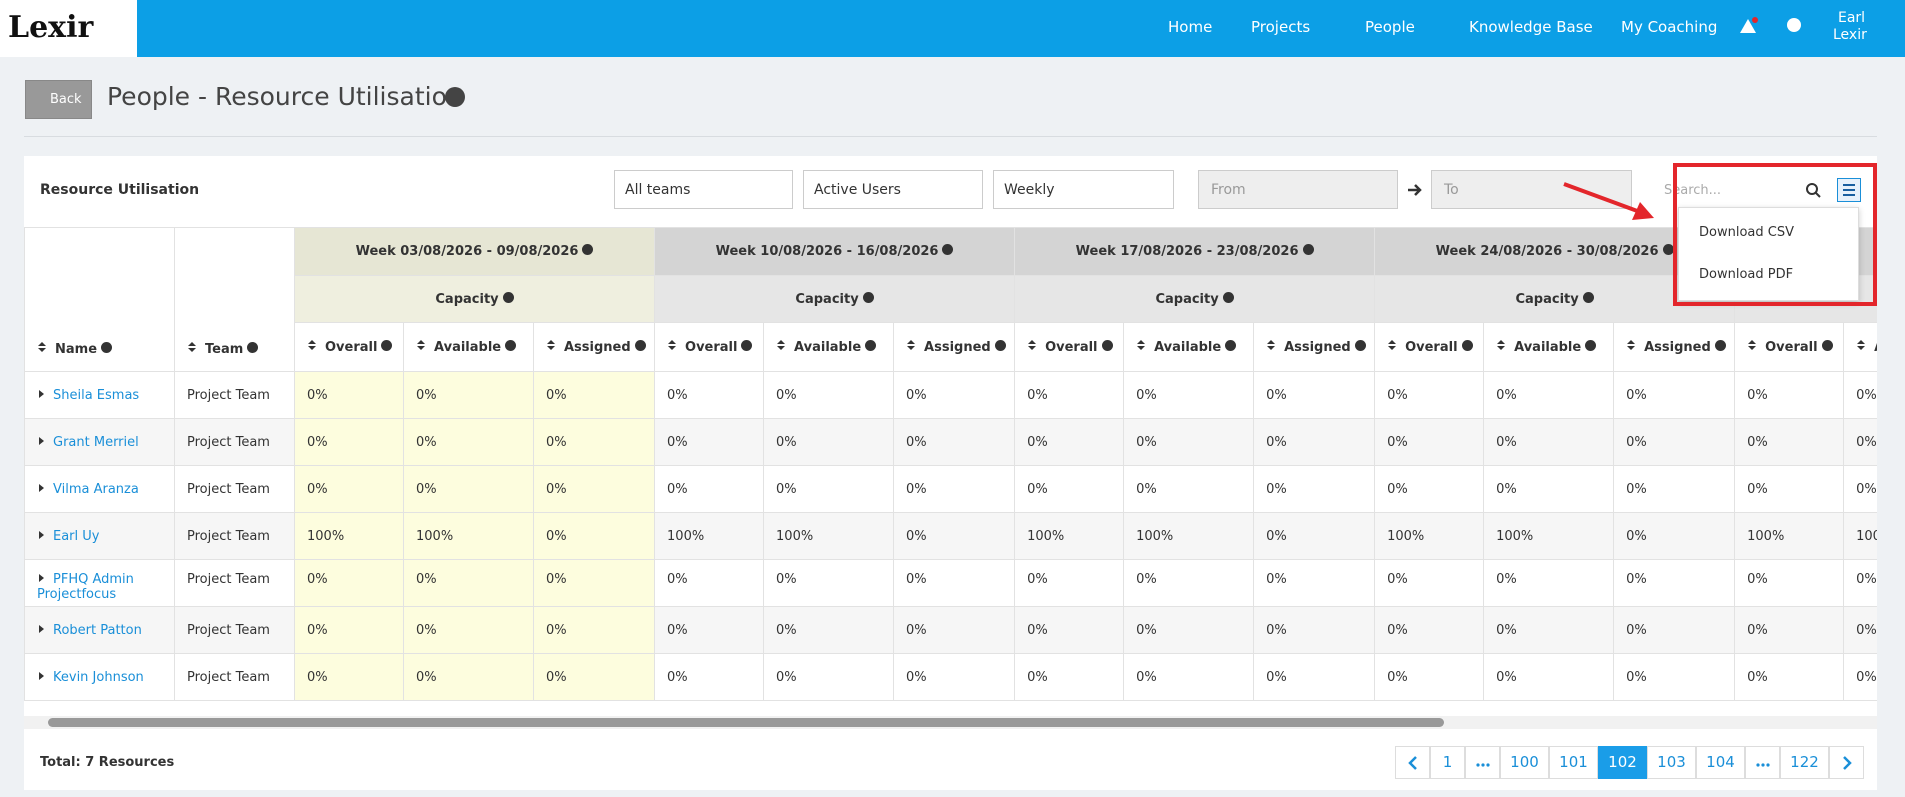  Describe the element at coordinates (1813, 190) in the screenshot. I see `search-icon` at that location.